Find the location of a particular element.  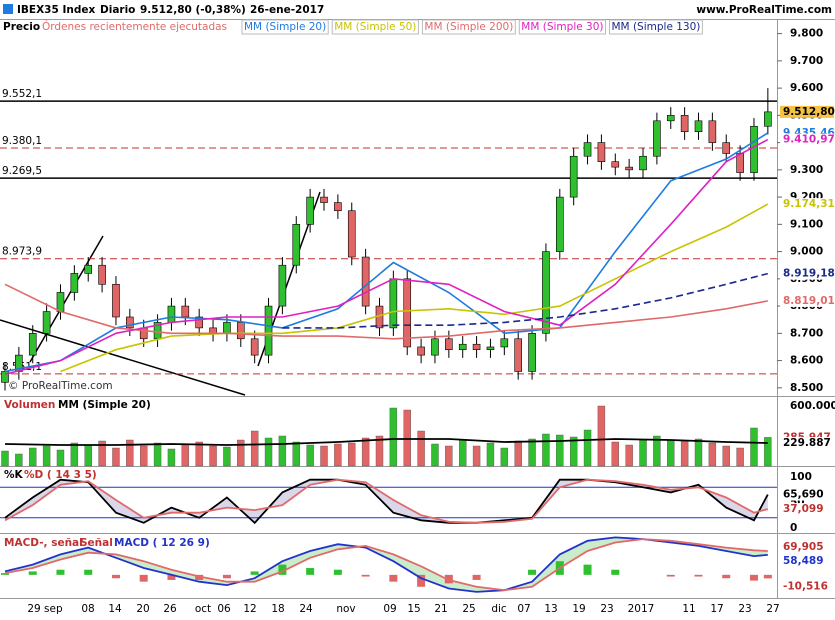

x-tick-label: 14 is located at coordinates (115, 609).